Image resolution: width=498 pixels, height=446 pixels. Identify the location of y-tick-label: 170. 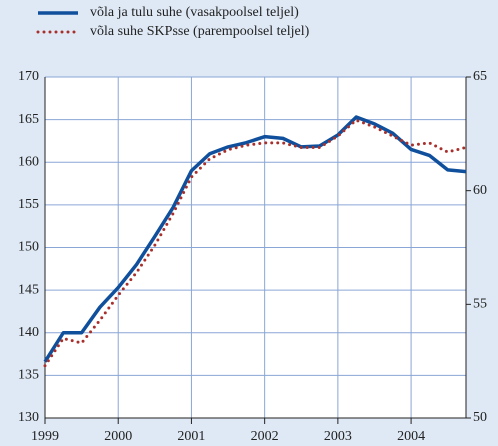
(28, 76).